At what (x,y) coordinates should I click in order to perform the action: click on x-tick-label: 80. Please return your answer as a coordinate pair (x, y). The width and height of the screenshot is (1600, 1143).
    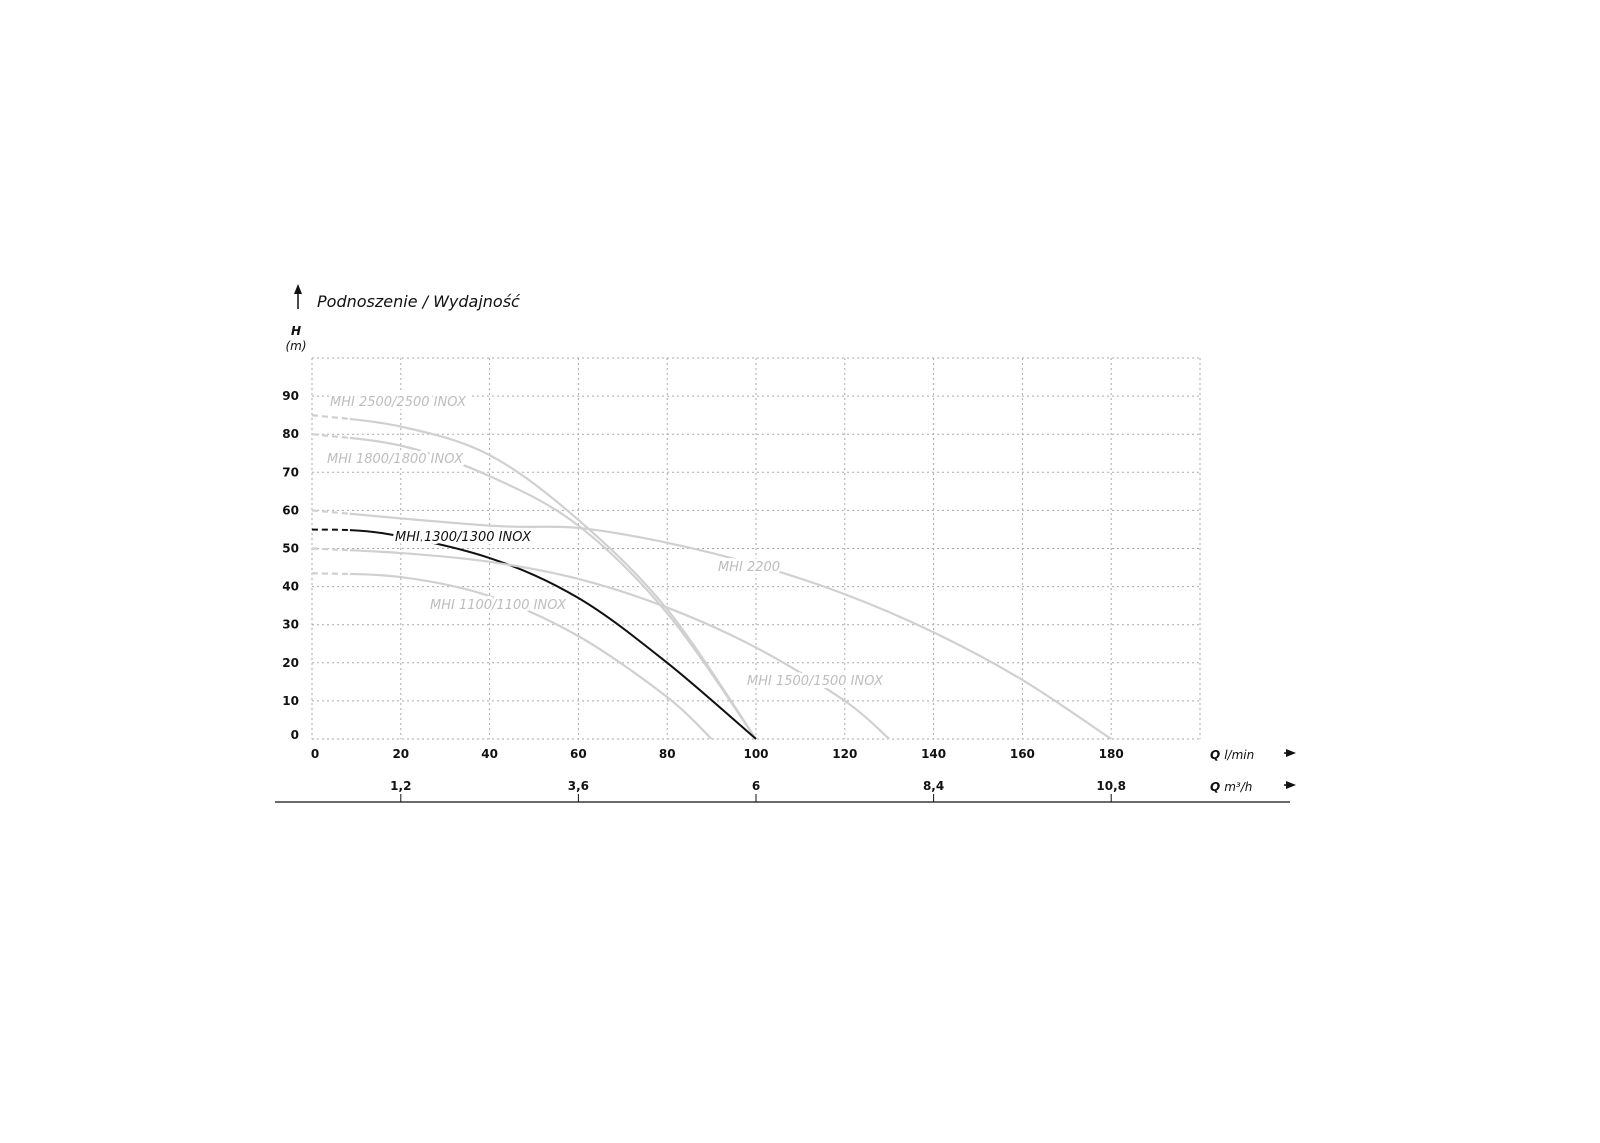
    Looking at the image, I should click on (667, 754).